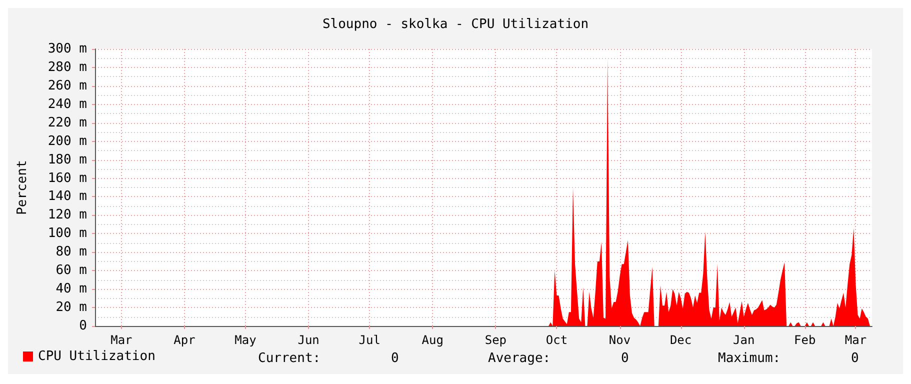  What do you see at coordinates (68, 234) in the screenshot?
I see `y-tick-label: 100 m` at bounding box center [68, 234].